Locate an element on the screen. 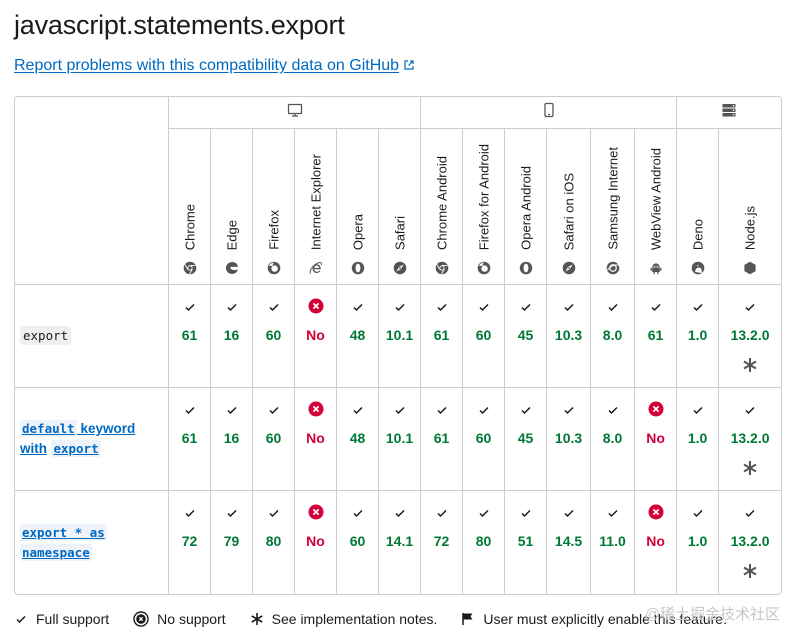 The height and width of the screenshot is (642, 798). browser-header-safari-on-ios: Safari on iOS is located at coordinates (569, 207).